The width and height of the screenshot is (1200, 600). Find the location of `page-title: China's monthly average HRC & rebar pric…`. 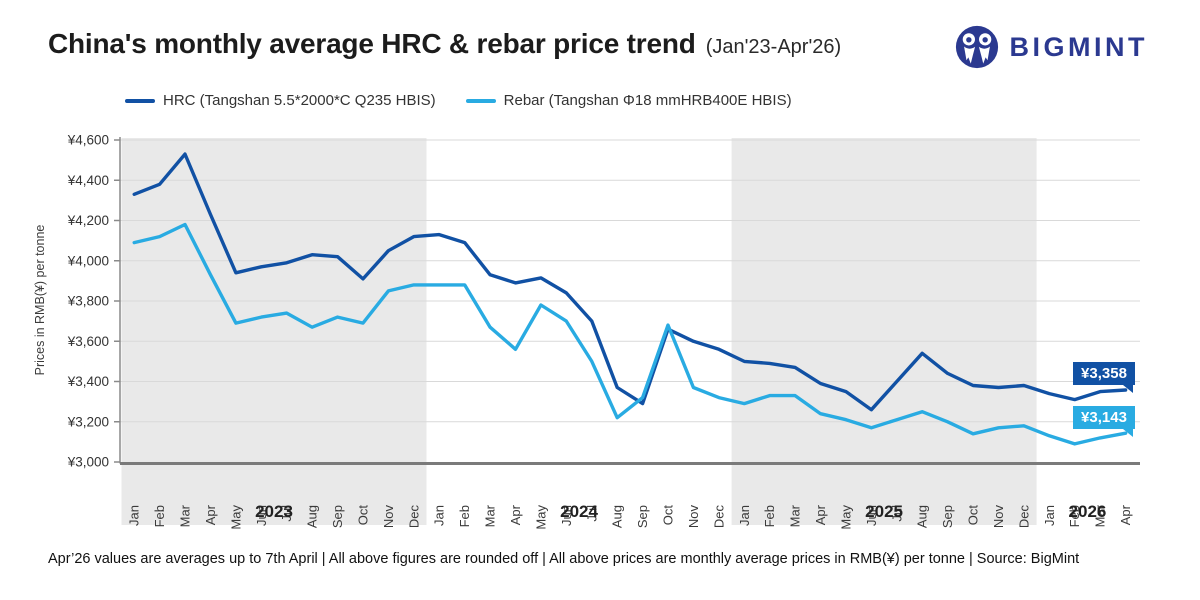

page-title: China's monthly average HRC & rebar pric… is located at coordinates (444, 44).